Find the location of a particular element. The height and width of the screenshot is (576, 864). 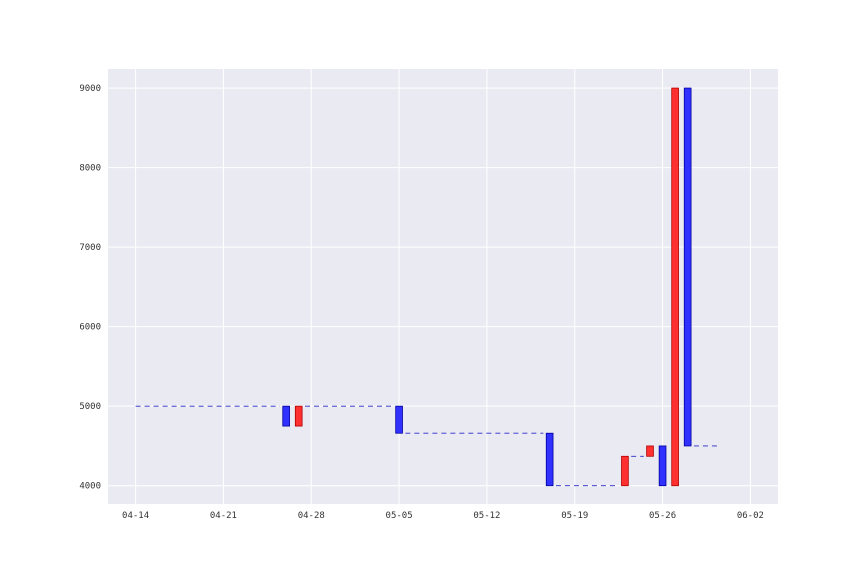

x-tick-labels: 04-14 04-21 04-28 05-05 05-12 05-19 05-26 06-02 is located at coordinates (443, 516).